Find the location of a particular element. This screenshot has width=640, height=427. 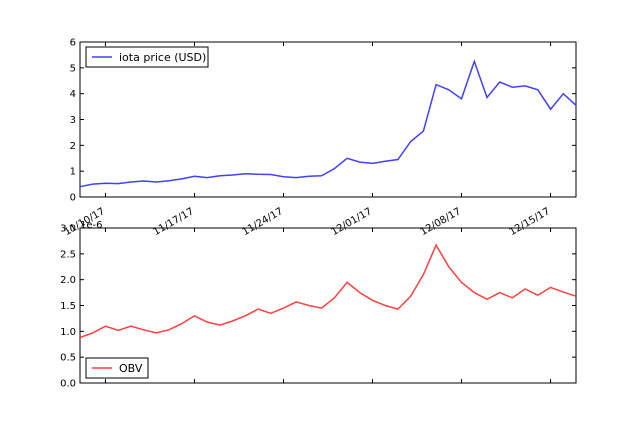

obv-legend-frame is located at coordinates (117, 368).